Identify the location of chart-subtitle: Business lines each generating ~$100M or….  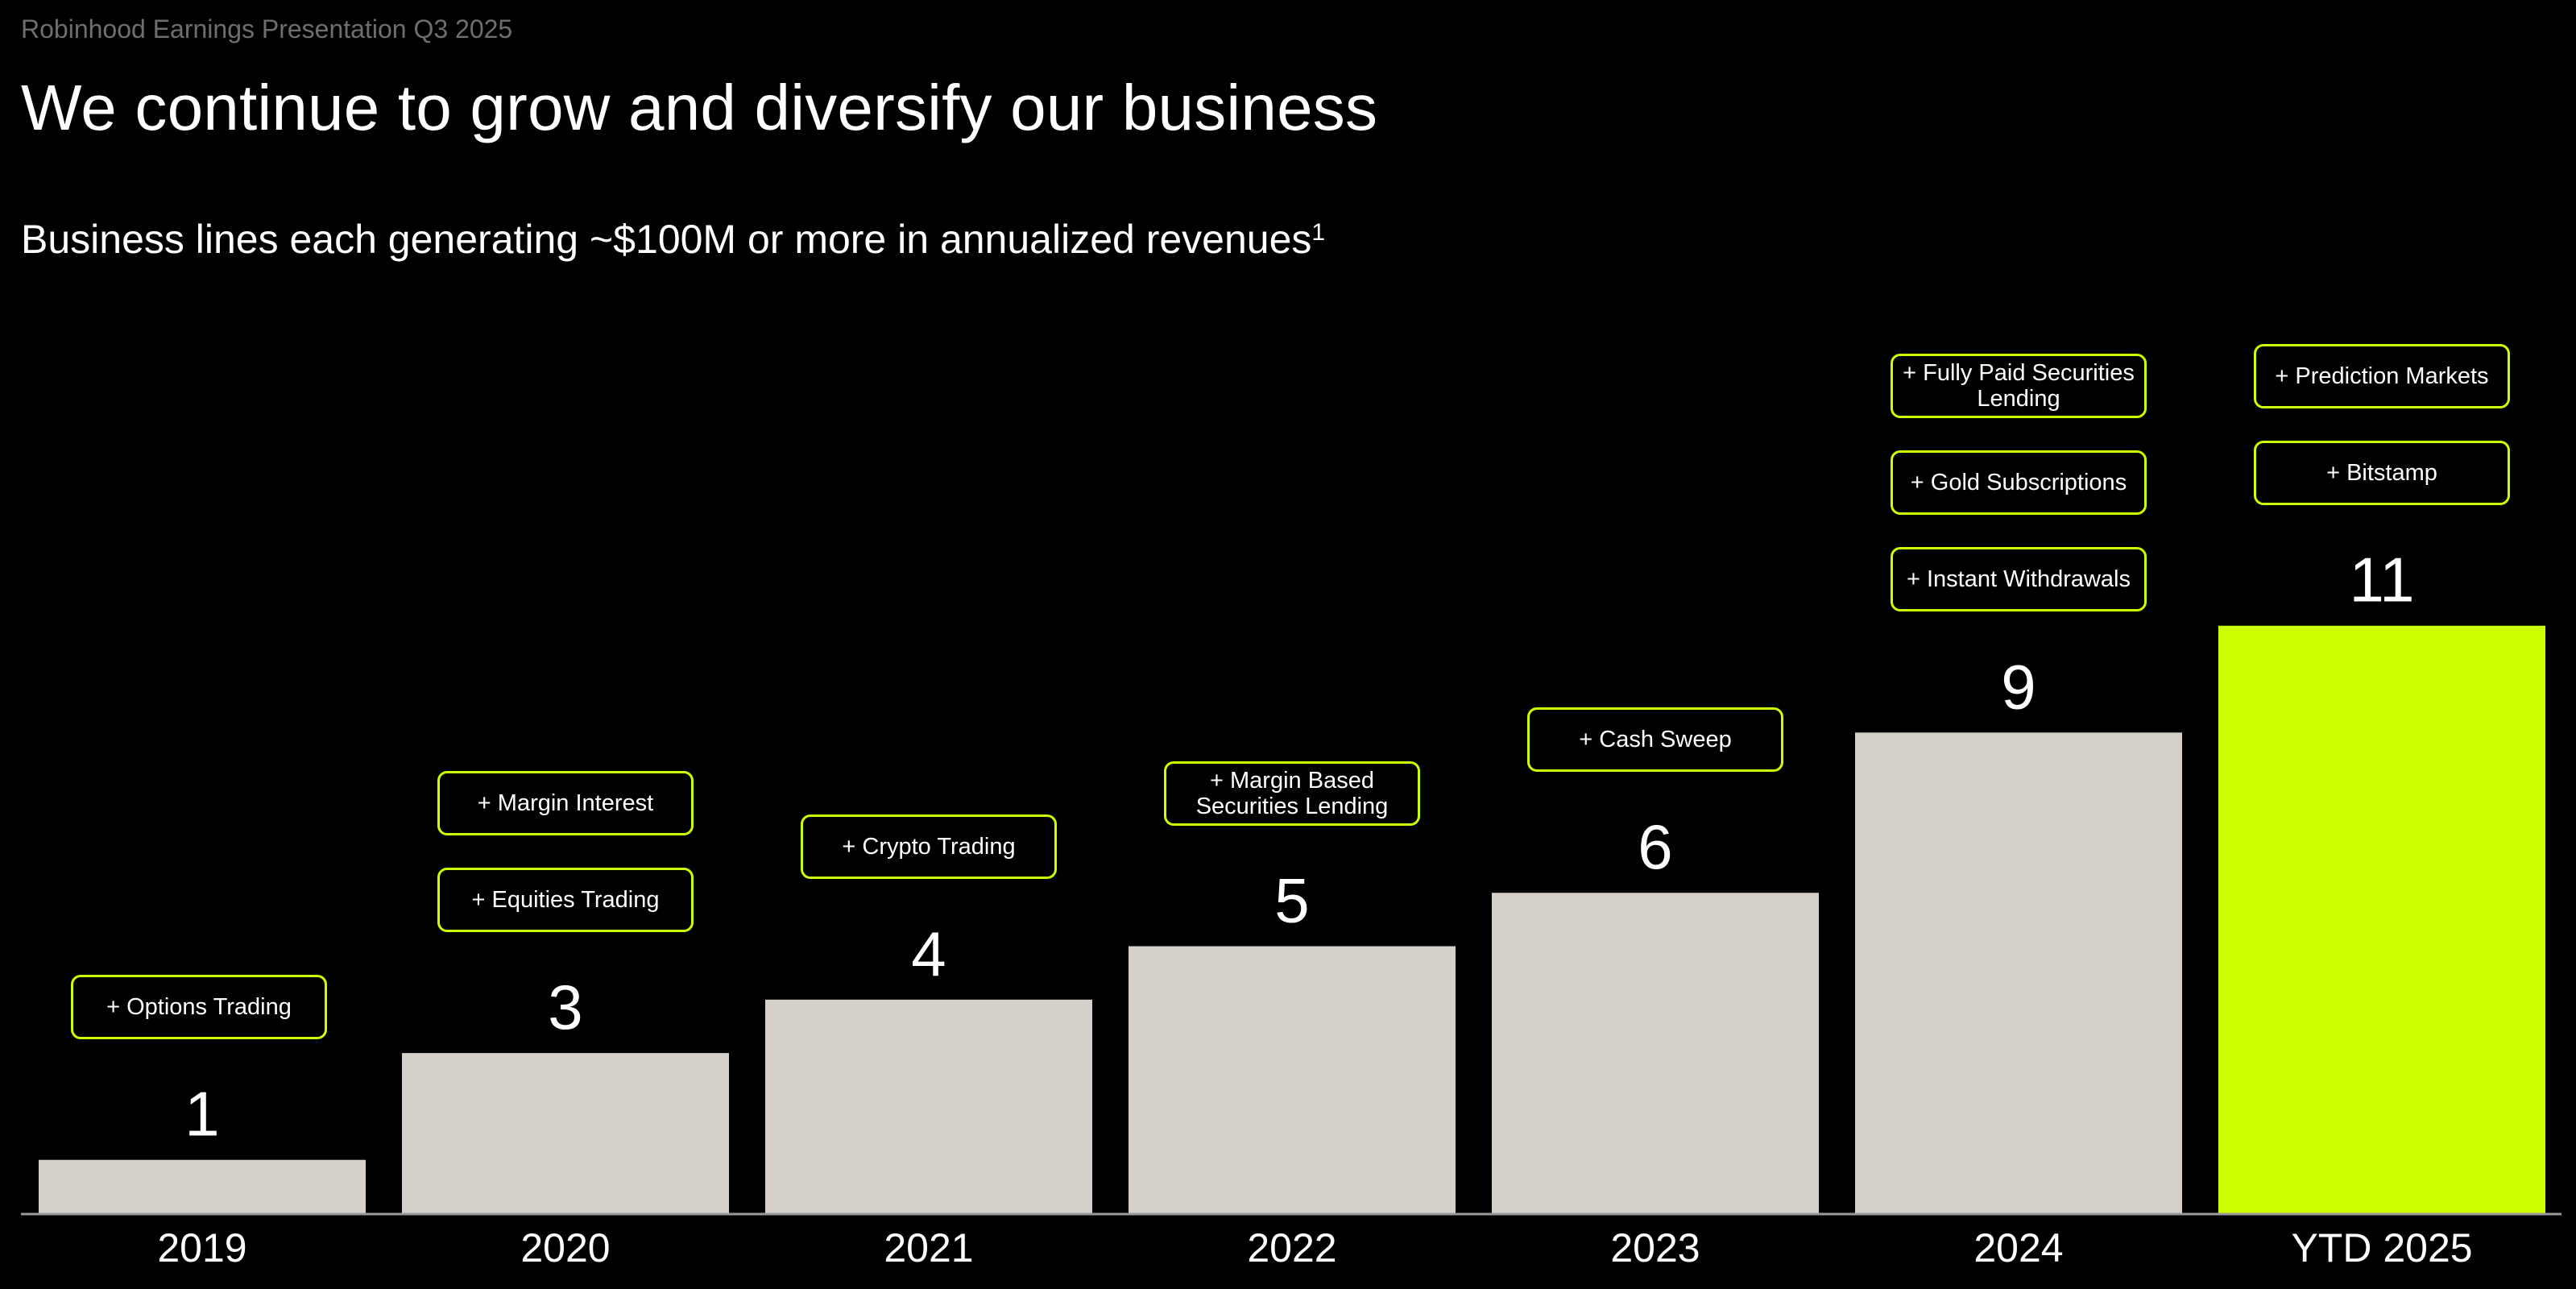
(673, 239).